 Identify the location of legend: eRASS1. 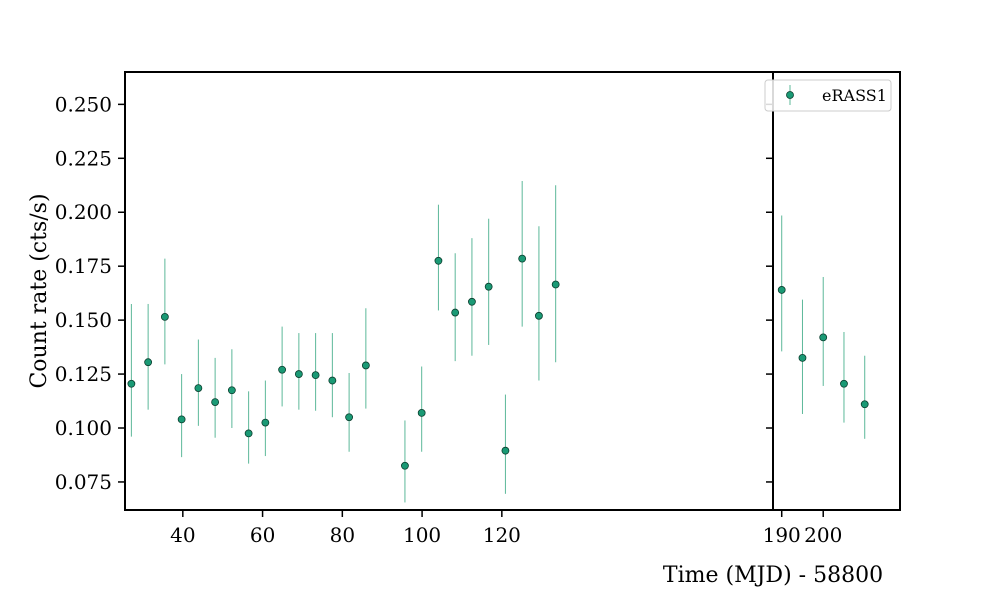
(828, 95).